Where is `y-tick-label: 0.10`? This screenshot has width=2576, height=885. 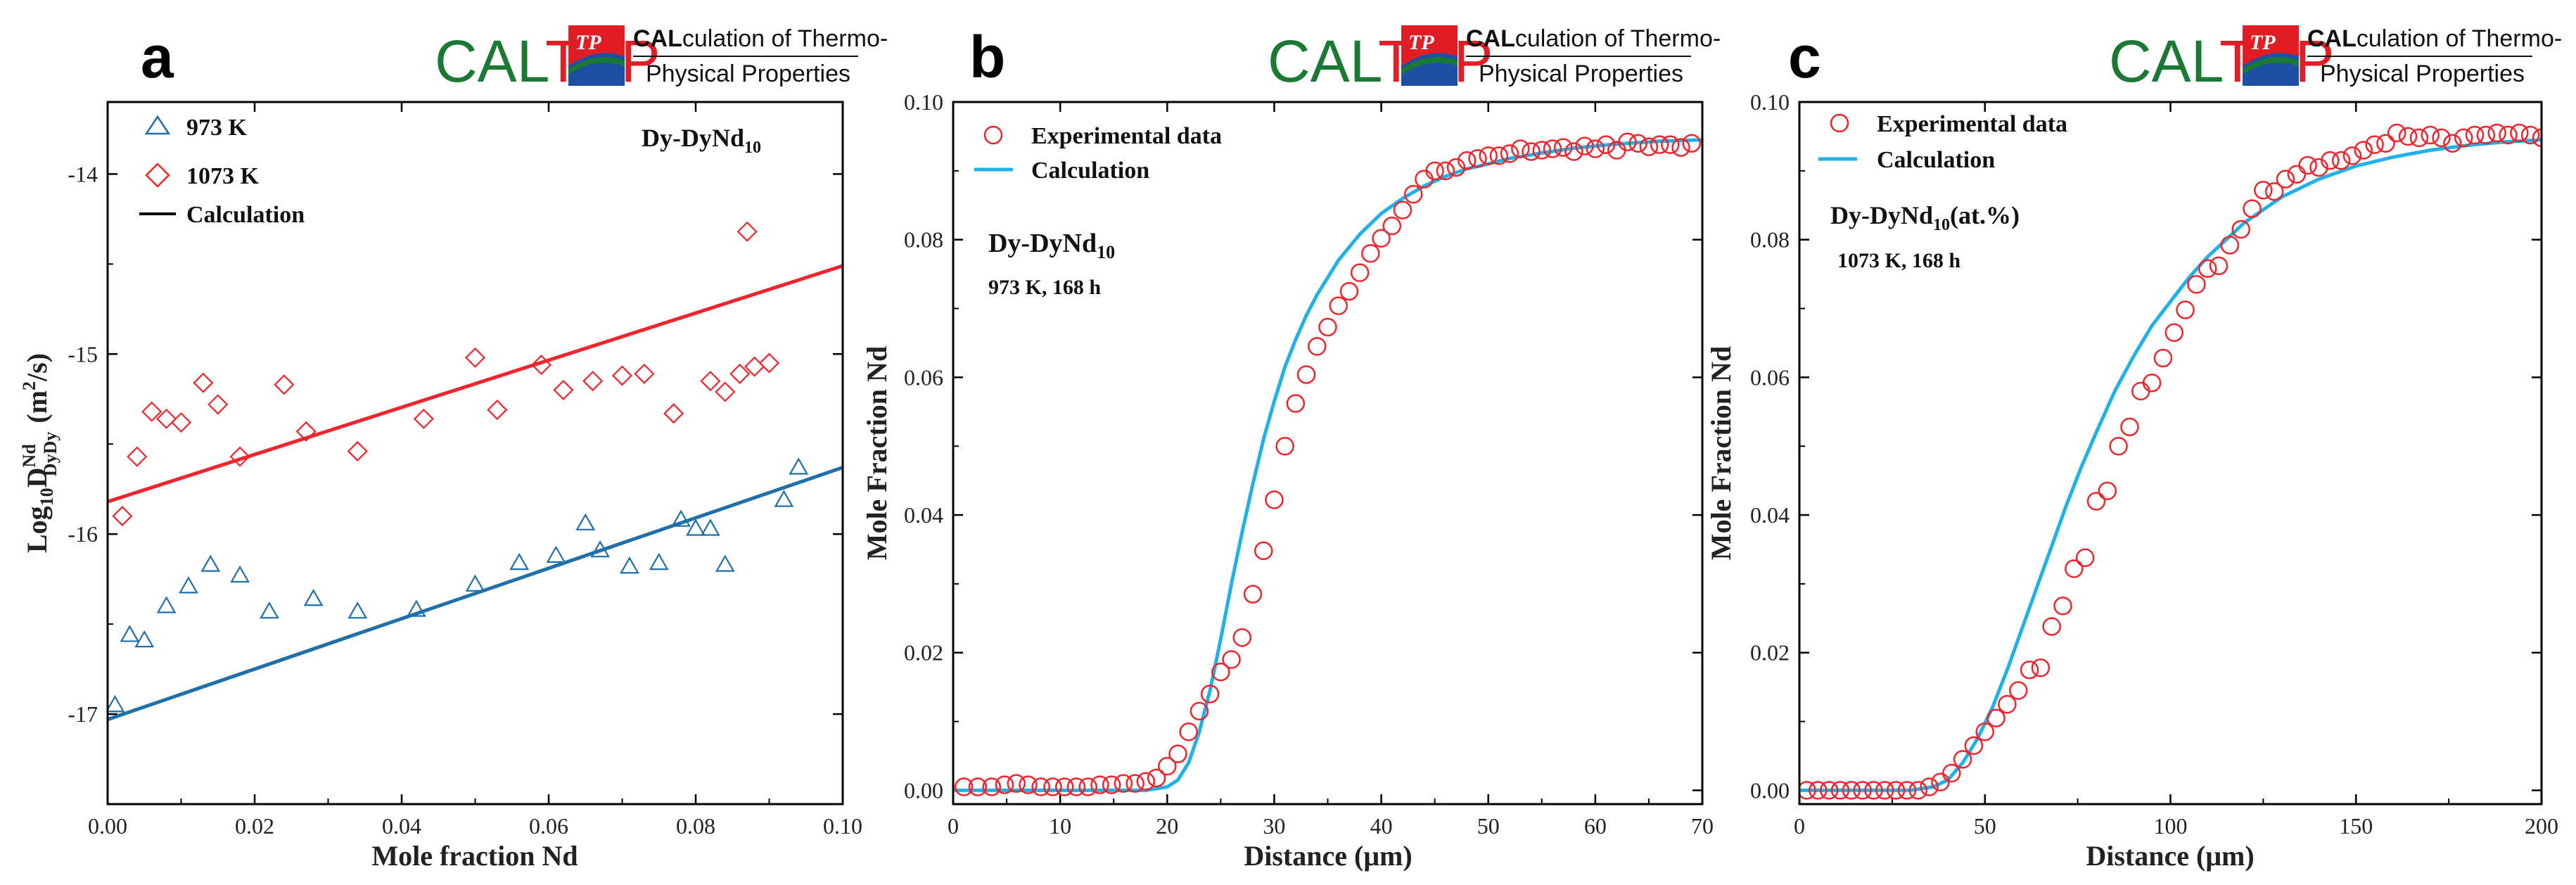
y-tick-label: 0.10 is located at coordinates (1770, 102).